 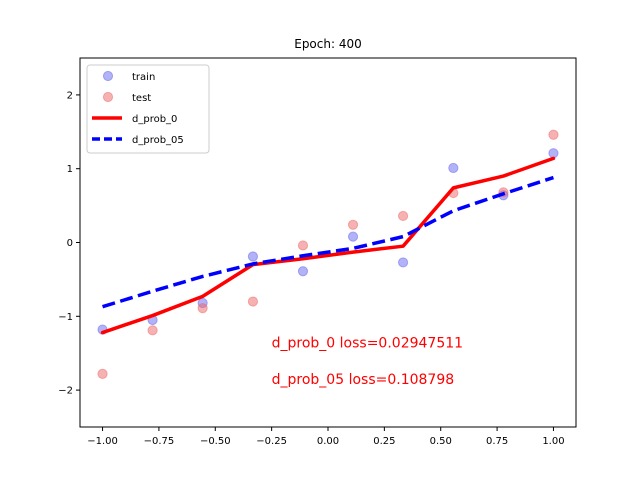 I want to click on legend-label-d_prob_0: d_prob_0, so click(x=154, y=119).